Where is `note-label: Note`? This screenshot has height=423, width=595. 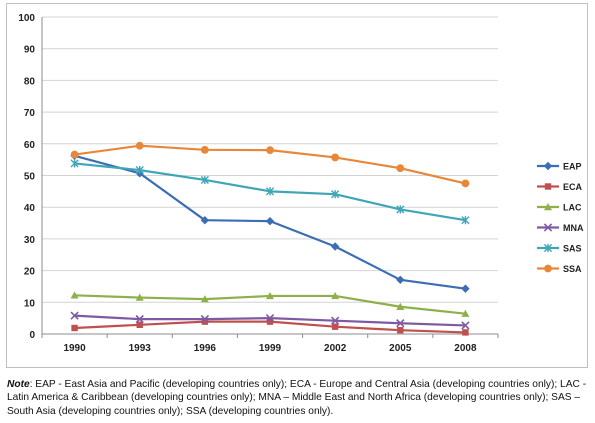
note-label: Note is located at coordinates (18, 384).